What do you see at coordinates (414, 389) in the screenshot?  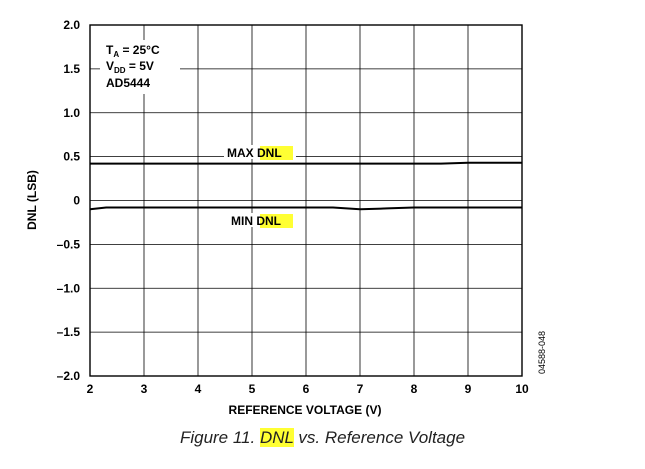 I see `x-tick-label: 8` at bounding box center [414, 389].